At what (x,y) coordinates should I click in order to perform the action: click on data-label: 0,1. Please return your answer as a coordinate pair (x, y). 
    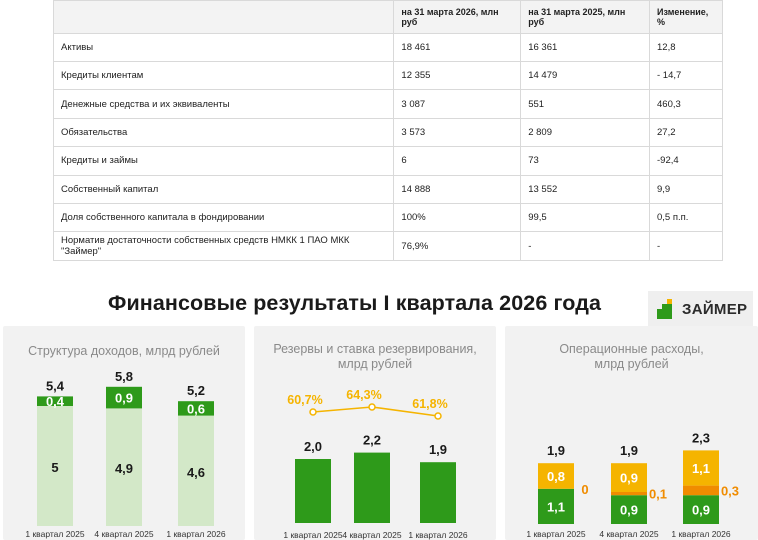
    Looking at the image, I should click on (658, 494).